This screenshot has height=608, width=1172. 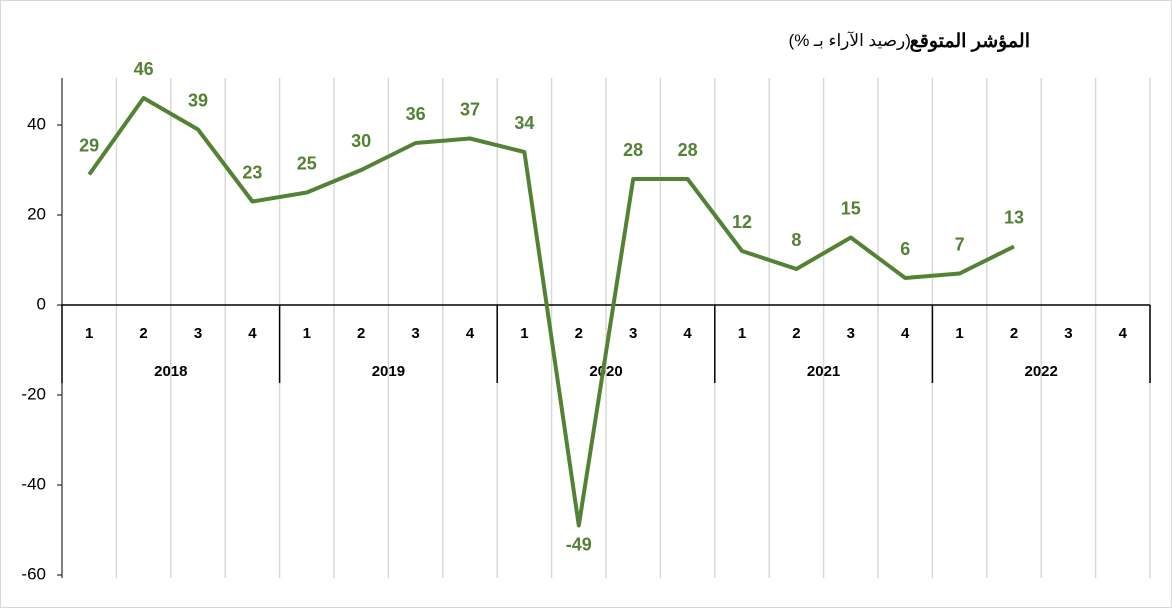 I want to click on data-label: 13, so click(x=1014, y=217).